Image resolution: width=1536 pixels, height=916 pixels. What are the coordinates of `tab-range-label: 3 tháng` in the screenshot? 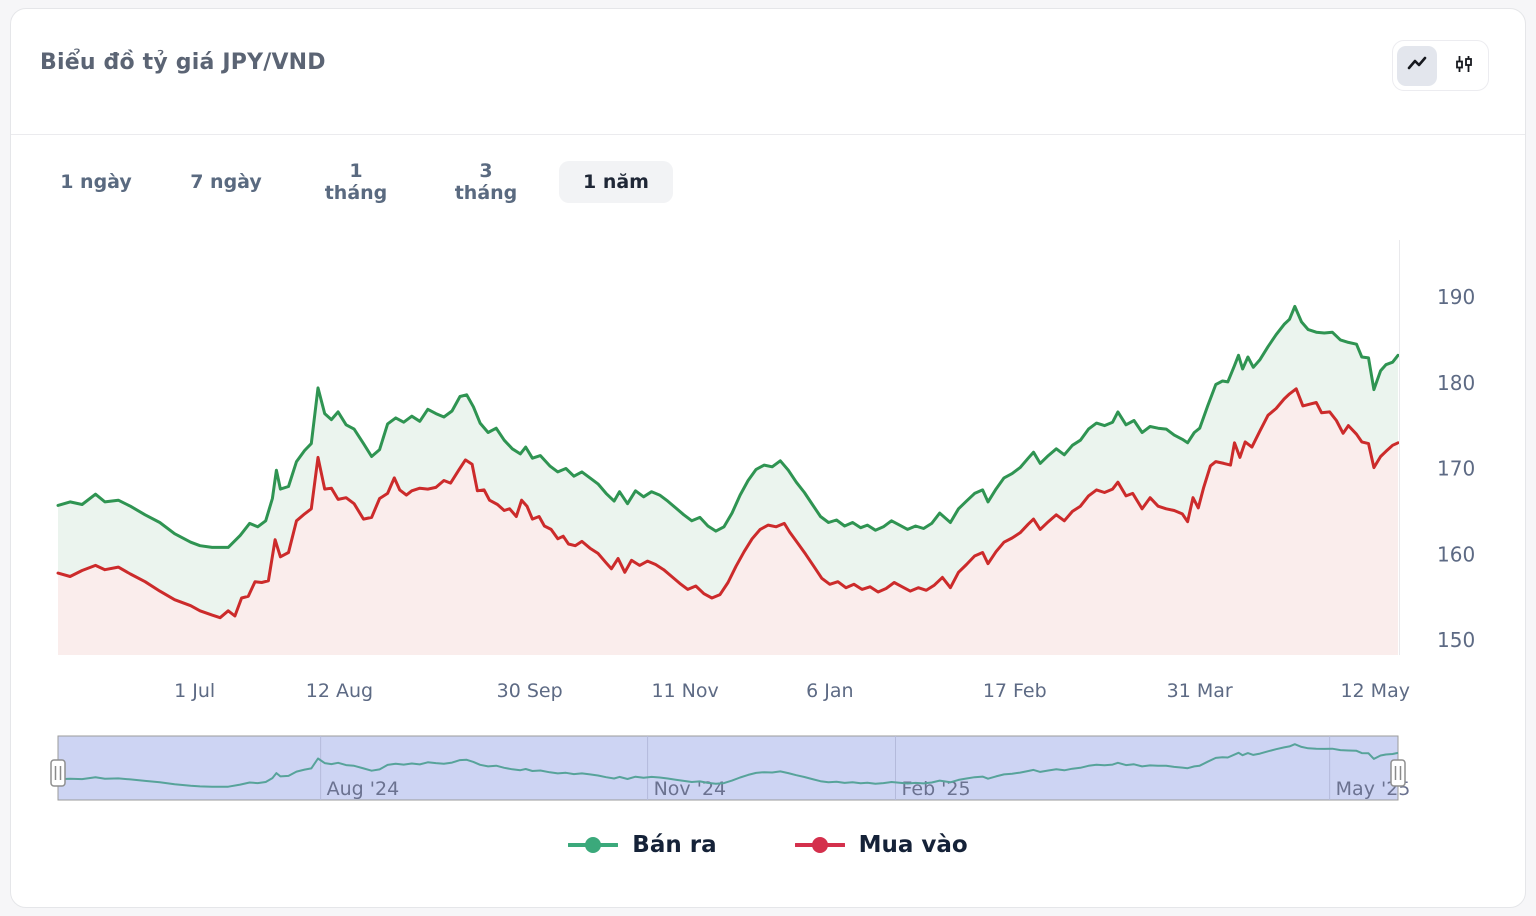 It's located at (486, 182).